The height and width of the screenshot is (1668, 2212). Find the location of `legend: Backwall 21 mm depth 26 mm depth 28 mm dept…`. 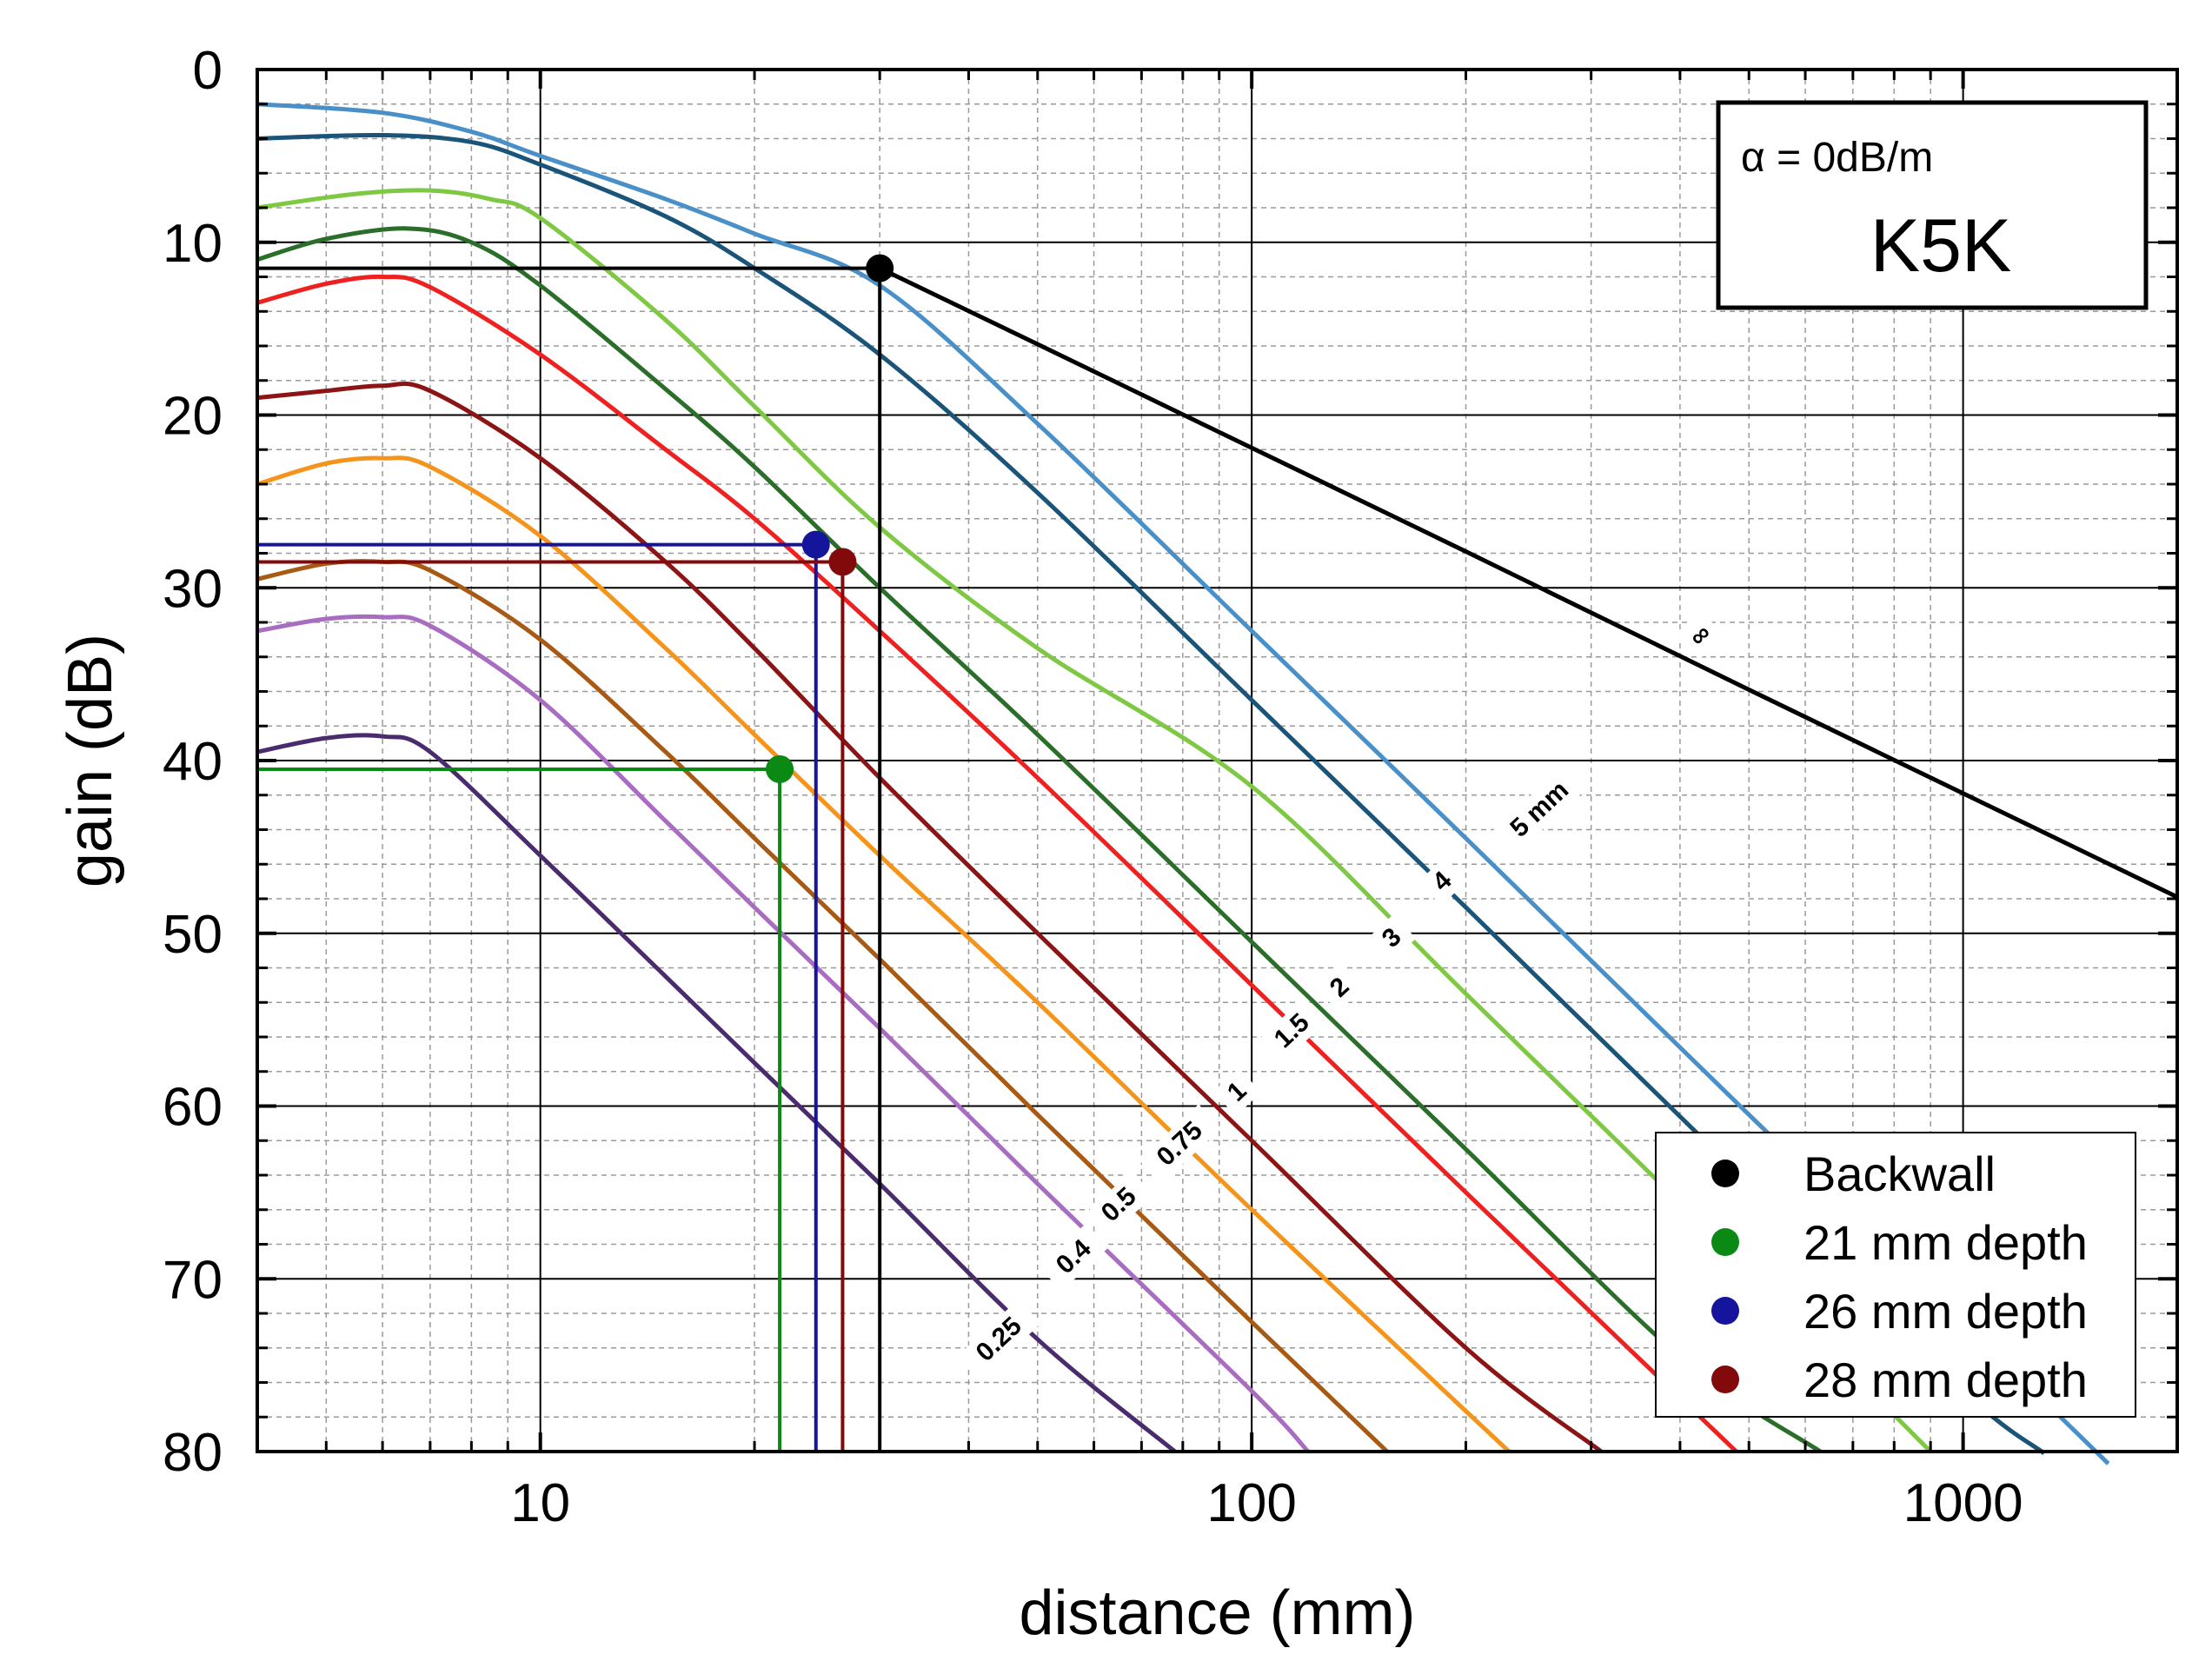

legend: Backwall 21 mm depth 26 mm depth 28 mm dept… is located at coordinates (1895, 1275).